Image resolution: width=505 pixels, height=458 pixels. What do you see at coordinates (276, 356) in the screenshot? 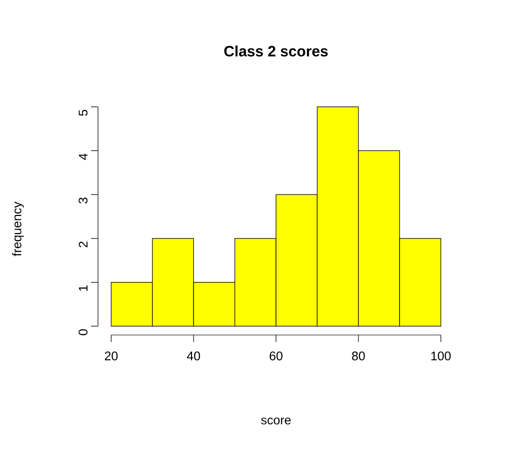
I see `x-tick-label: 60` at bounding box center [276, 356].